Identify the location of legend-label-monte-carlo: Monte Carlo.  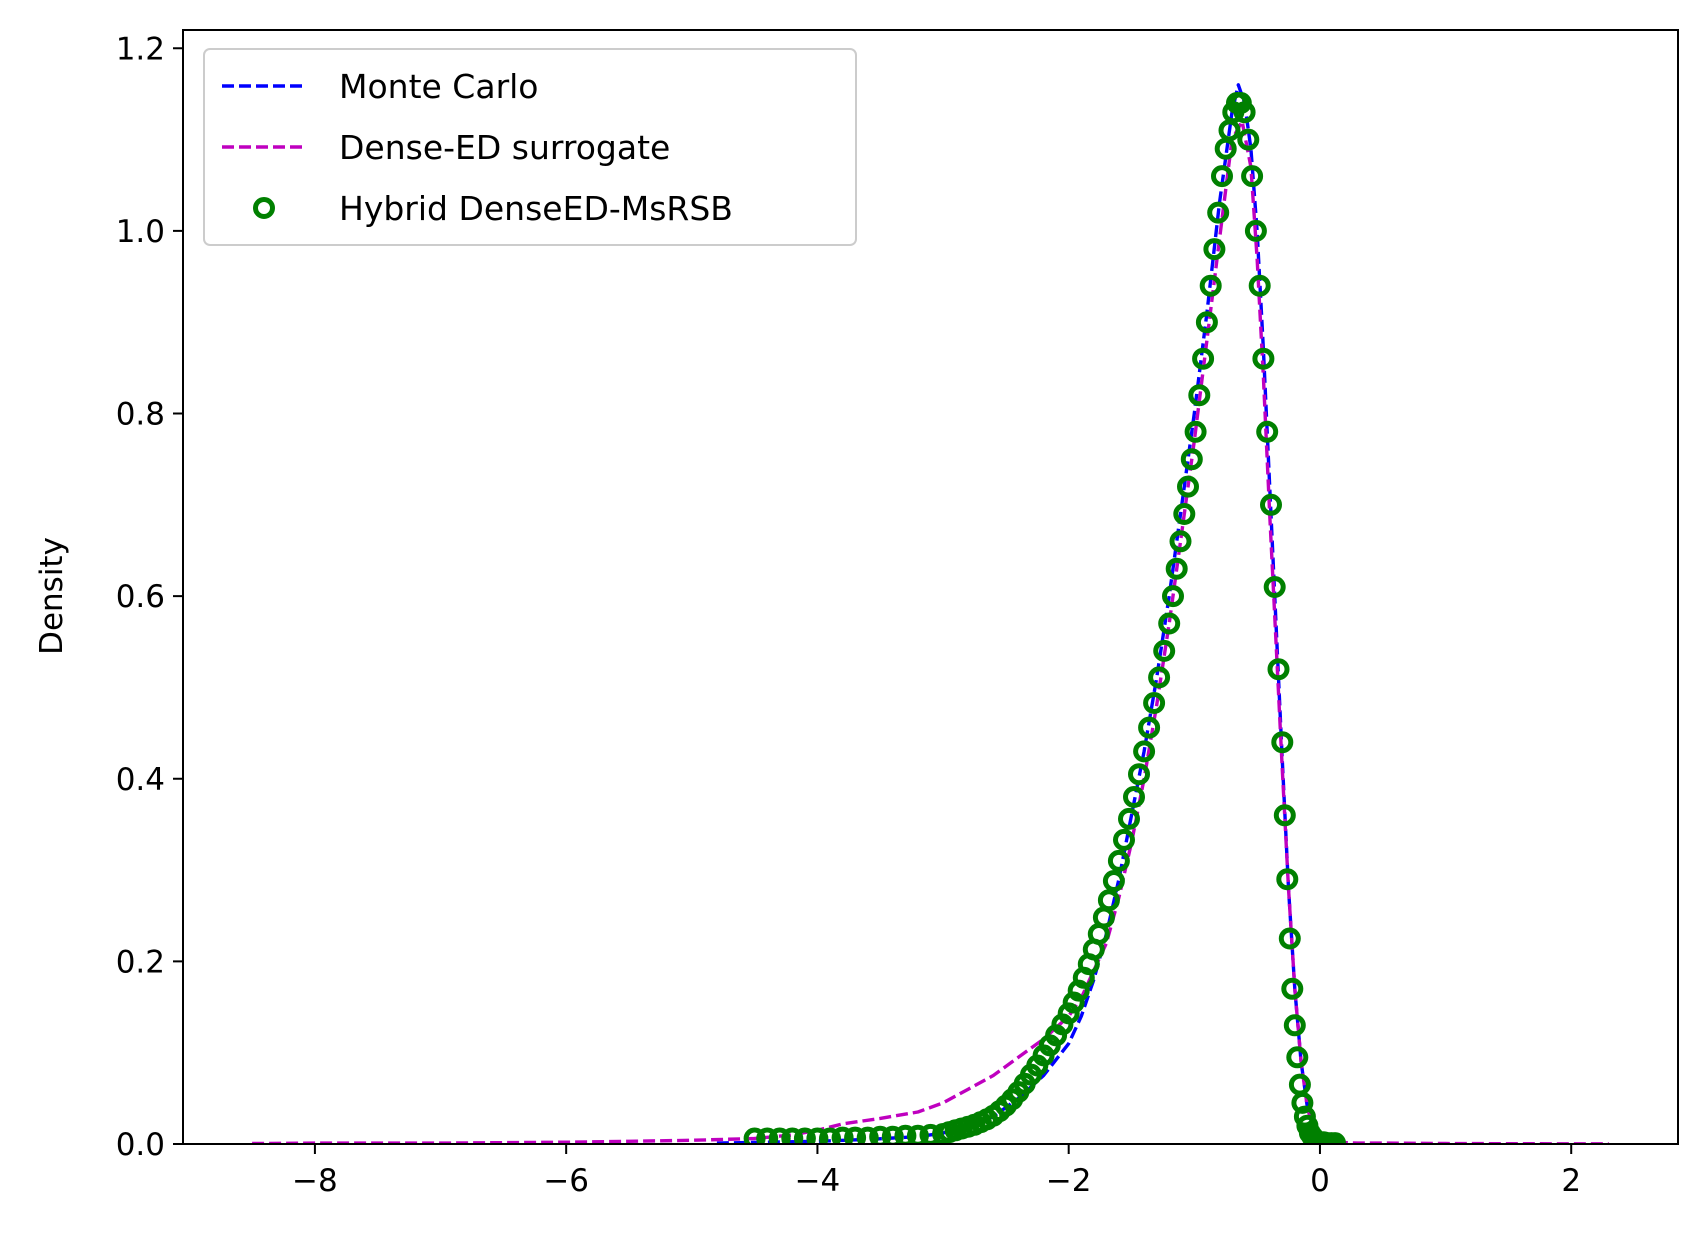
(439, 86).